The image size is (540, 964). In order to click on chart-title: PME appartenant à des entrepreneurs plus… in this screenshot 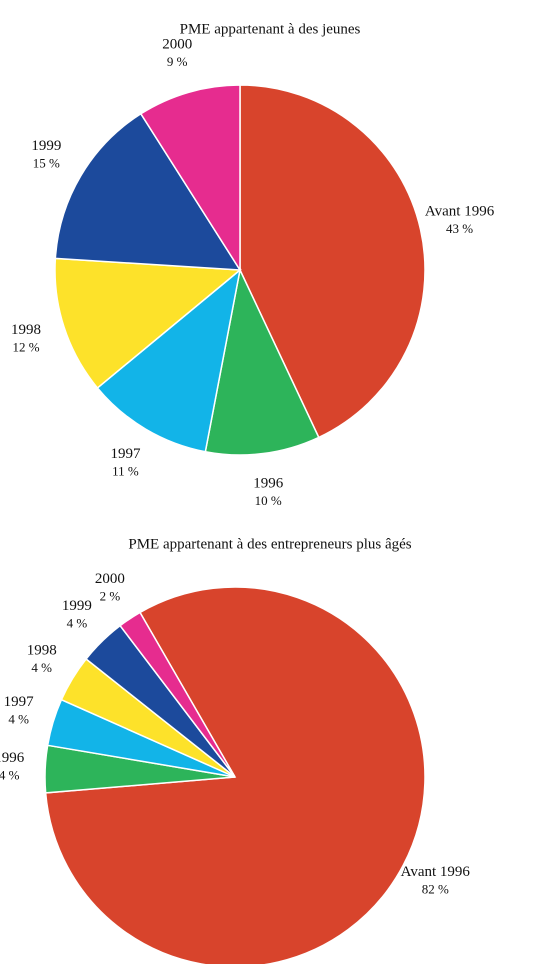, I will do `click(269, 544)`.